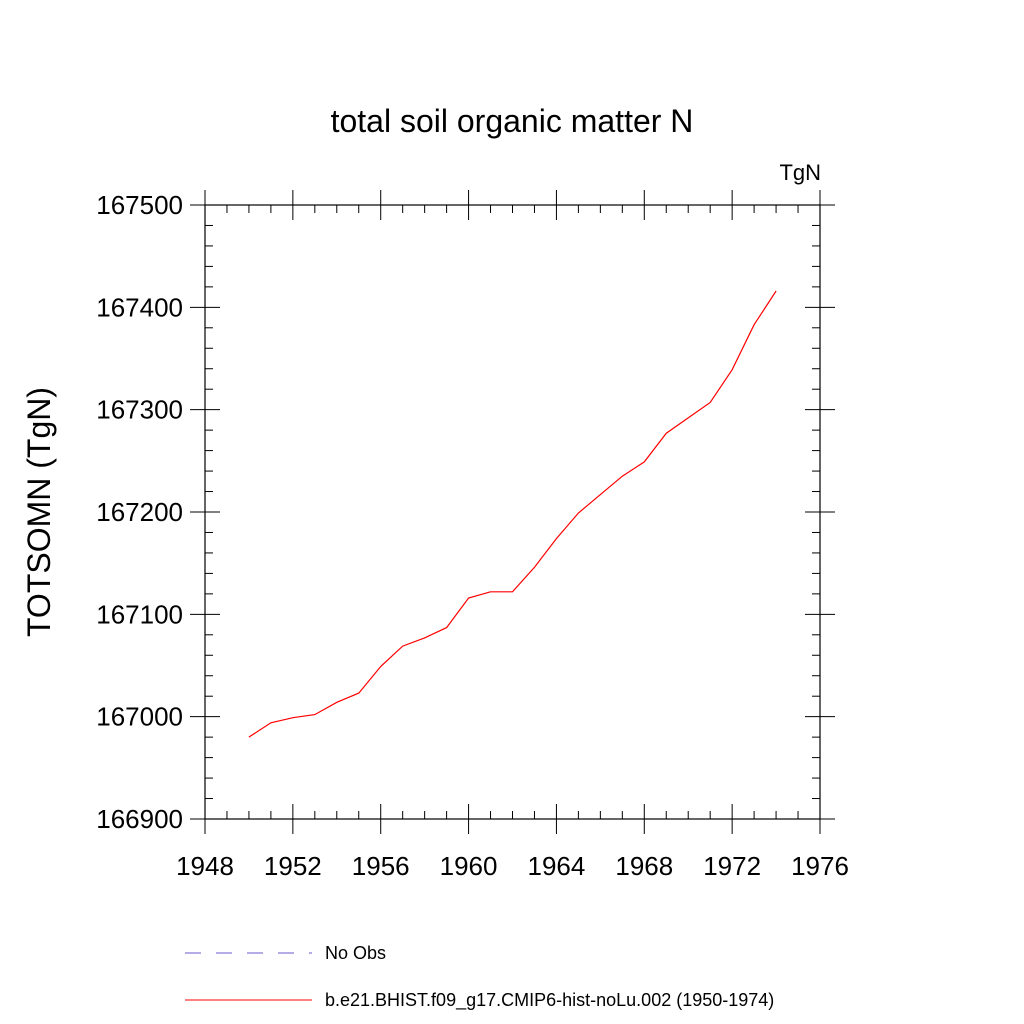  Describe the element at coordinates (139, 819) in the screenshot. I see `y-tick-label: 166900` at that location.